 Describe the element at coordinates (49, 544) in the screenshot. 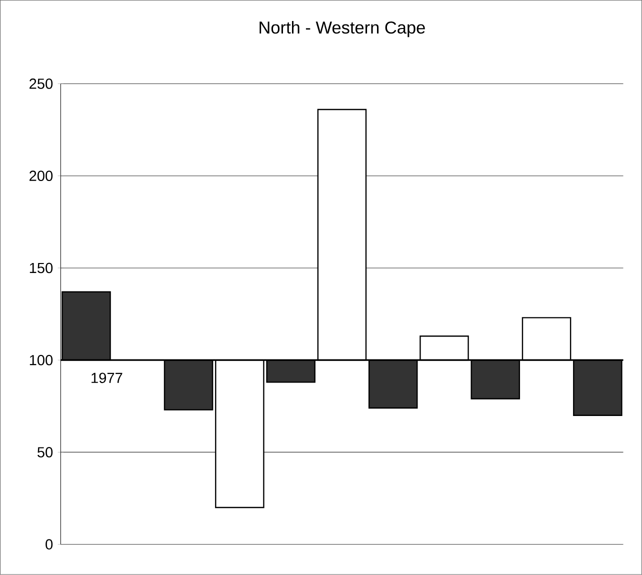

I see `y-tick-label: 0` at that location.